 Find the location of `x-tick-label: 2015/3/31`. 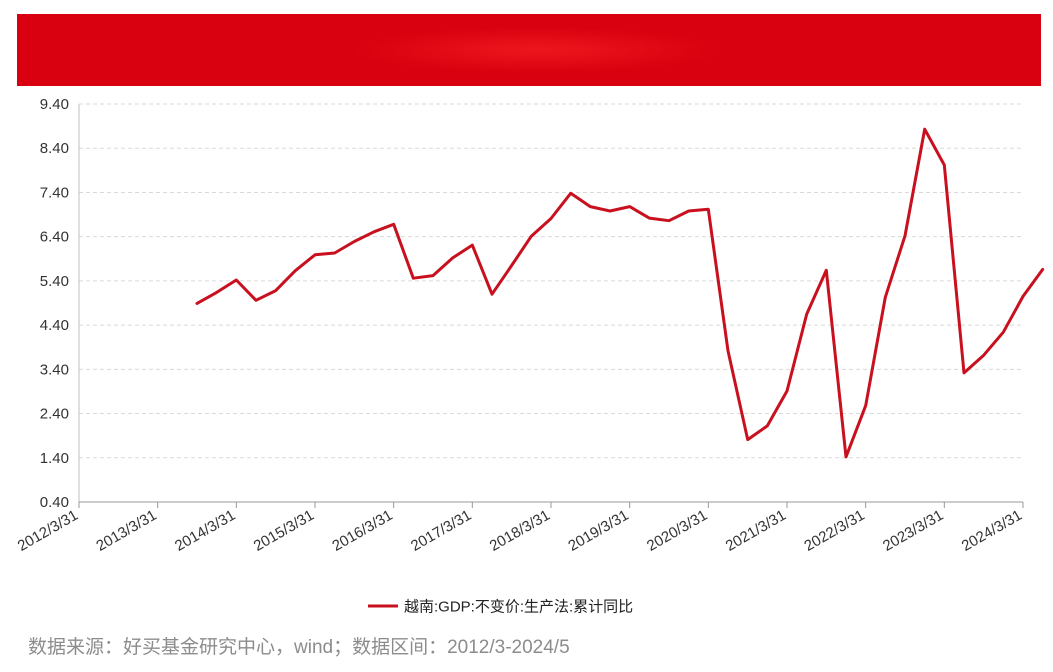

x-tick-label: 2015/3/31 is located at coordinates (284, 531).